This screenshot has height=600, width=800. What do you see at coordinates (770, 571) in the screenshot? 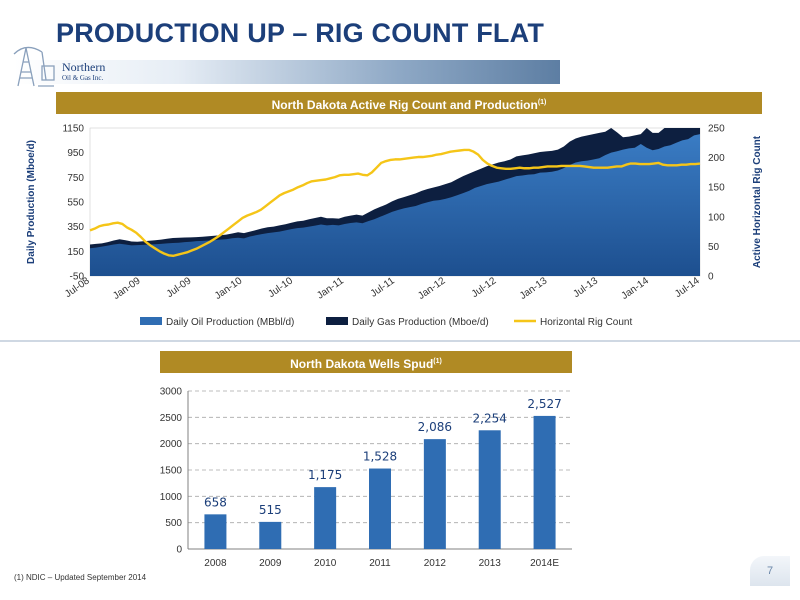
I see `page-number: 7` at bounding box center [770, 571].